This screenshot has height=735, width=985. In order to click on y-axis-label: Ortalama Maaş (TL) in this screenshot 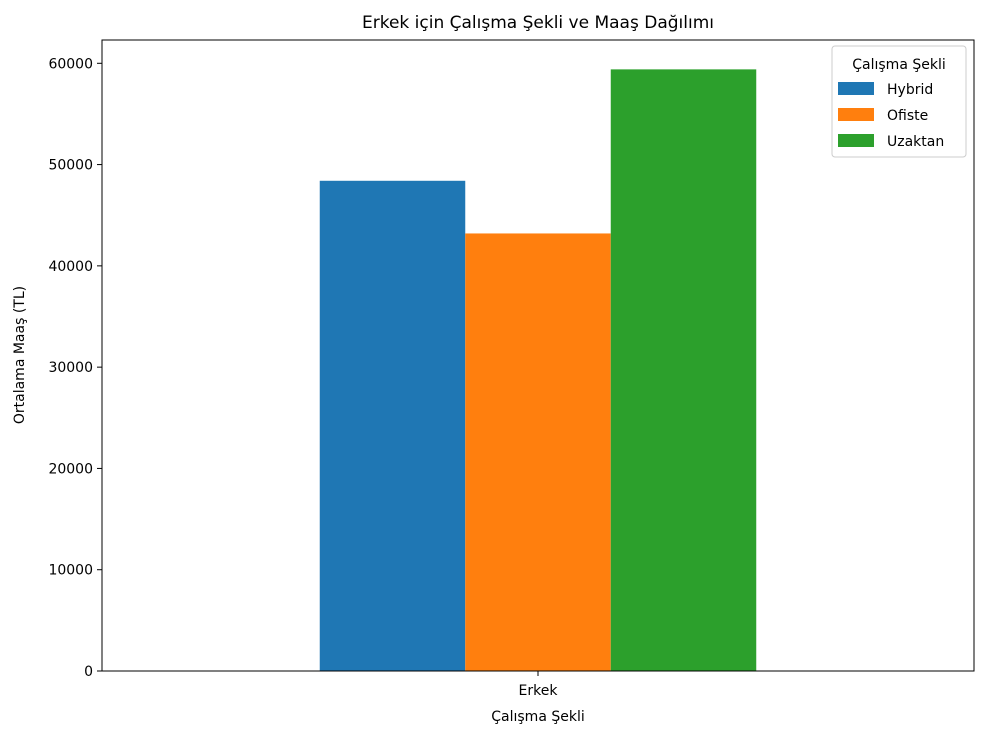, I will do `click(20, 355)`.